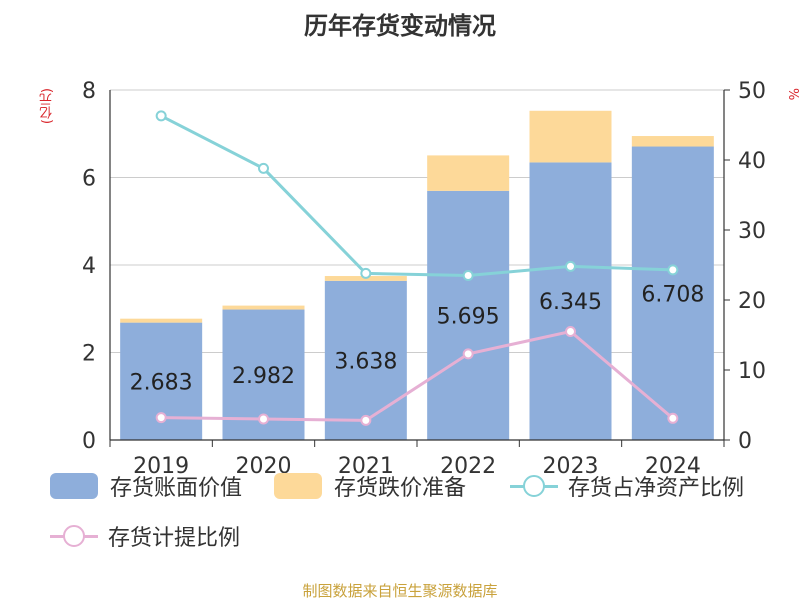 This screenshot has width=800, height=601. What do you see at coordinates (672, 141) in the screenshot?
I see `bar-provision-2024` at bounding box center [672, 141].